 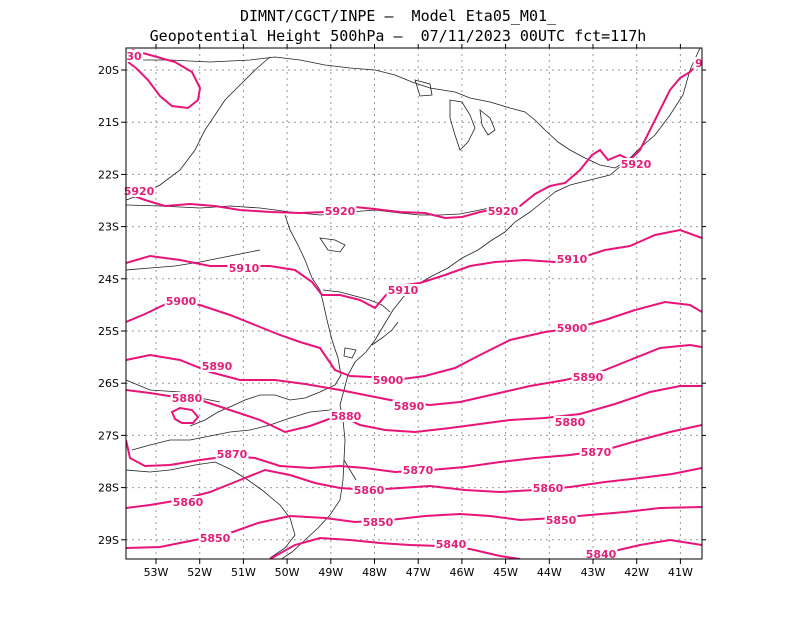 I want to click on lat-tick-label: 27S, so click(x=108, y=435).